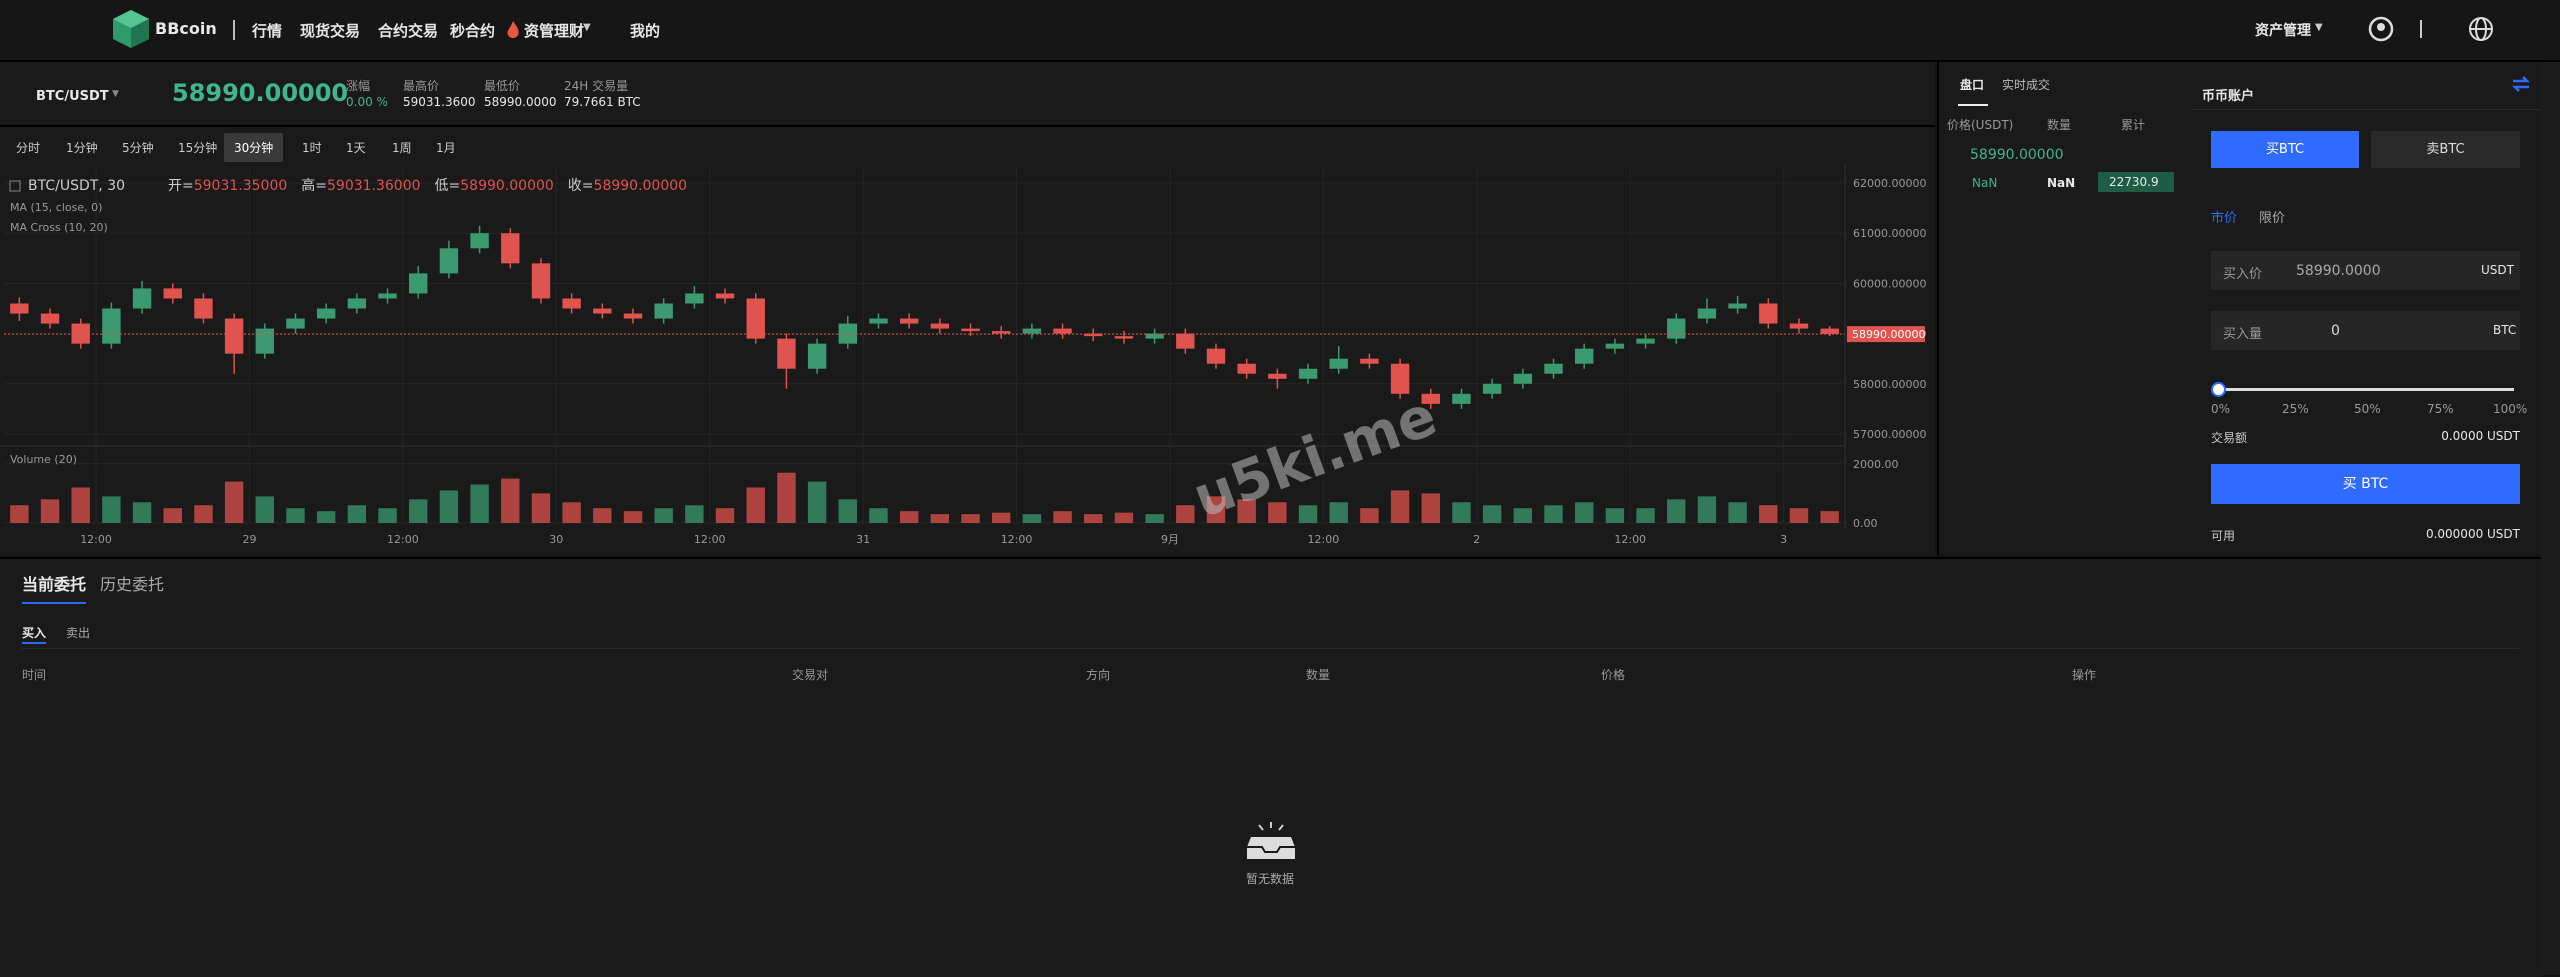 This screenshot has width=2560, height=977. What do you see at coordinates (2365, 330) in the screenshot?
I see `amount-input` at bounding box center [2365, 330].